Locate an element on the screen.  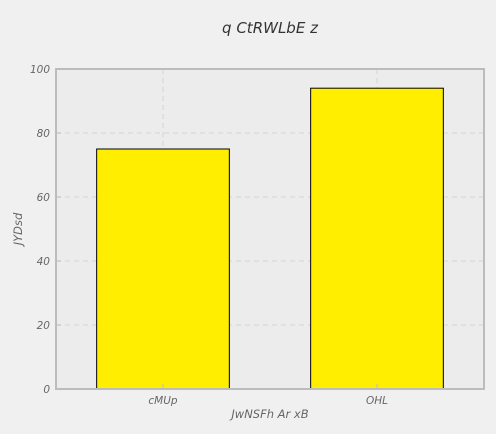
x-tick-label: cMUp is located at coordinates (163, 401).